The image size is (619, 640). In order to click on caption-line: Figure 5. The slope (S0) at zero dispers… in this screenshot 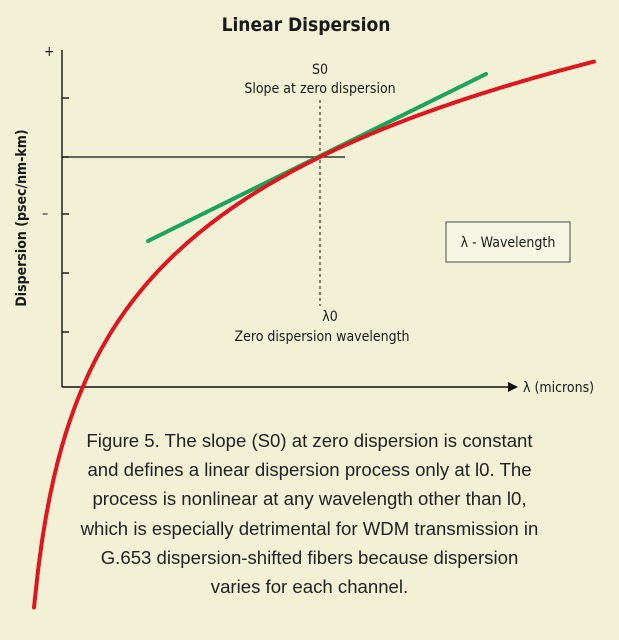, I will do `click(309, 440)`.